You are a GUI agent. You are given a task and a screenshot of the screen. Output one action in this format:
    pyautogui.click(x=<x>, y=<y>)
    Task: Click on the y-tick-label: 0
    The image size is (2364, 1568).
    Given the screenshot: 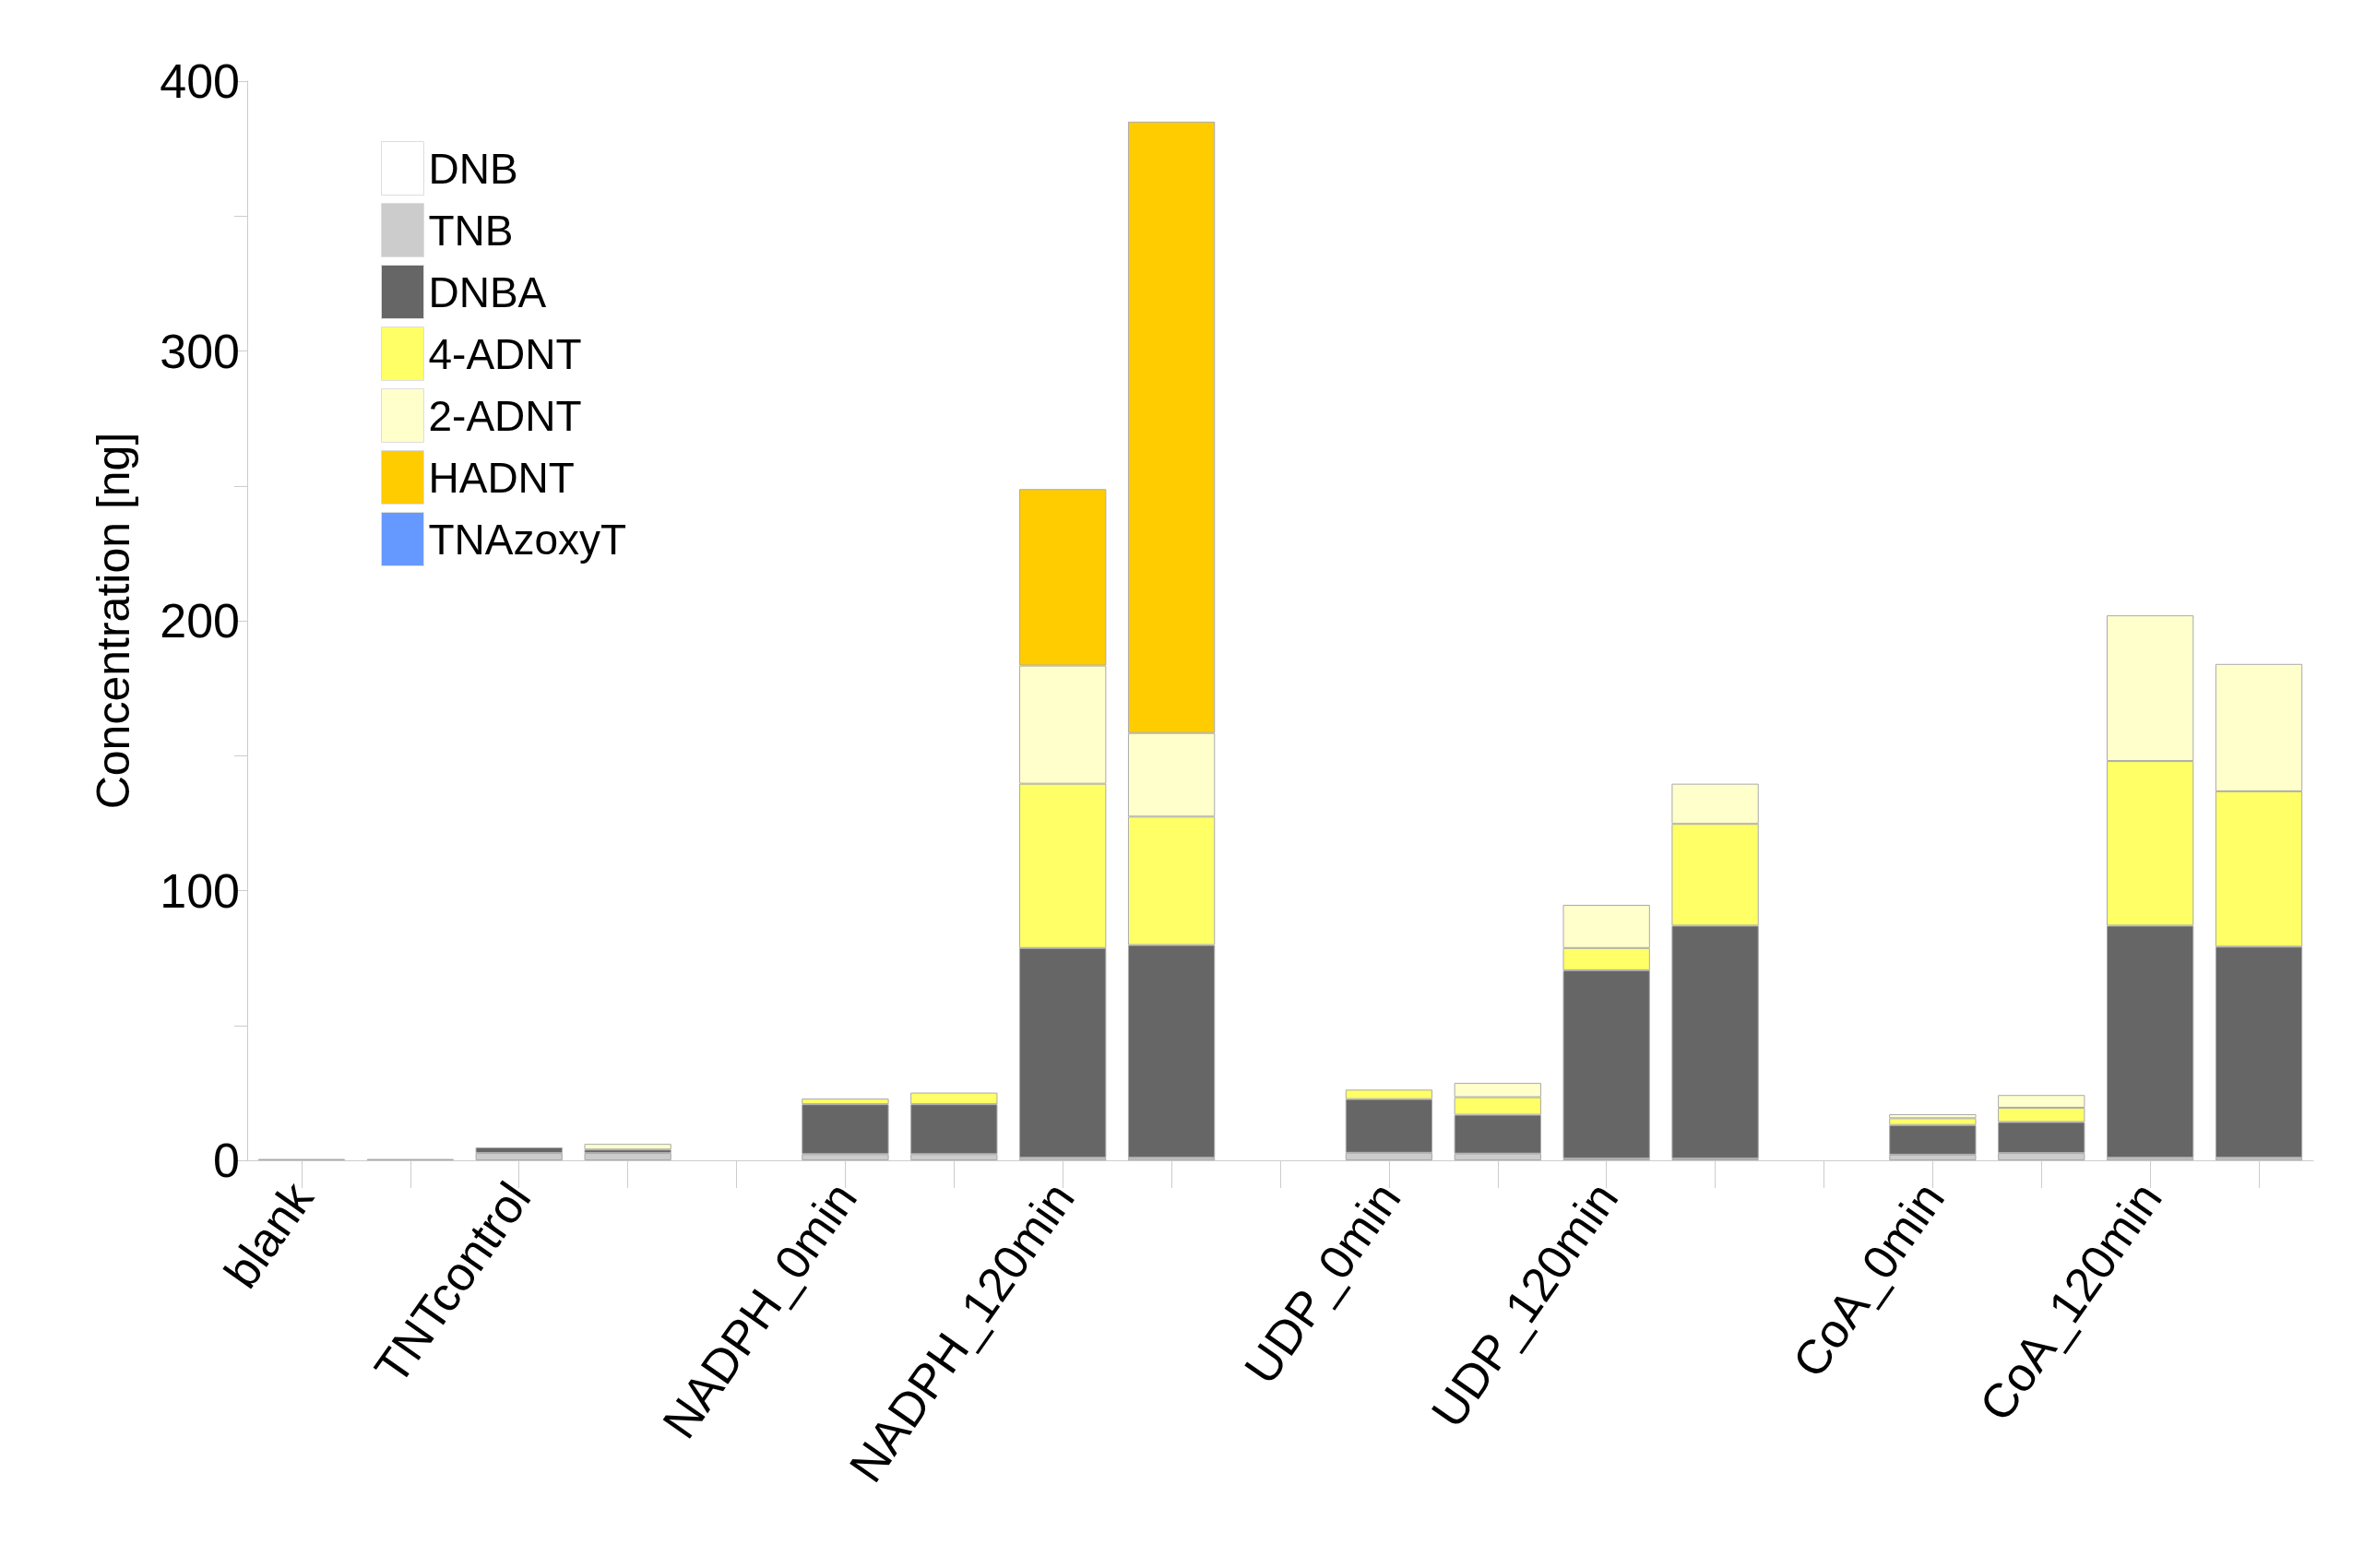 What is the action you would take?
    pyautogui.click(x=226, y=1160)
    